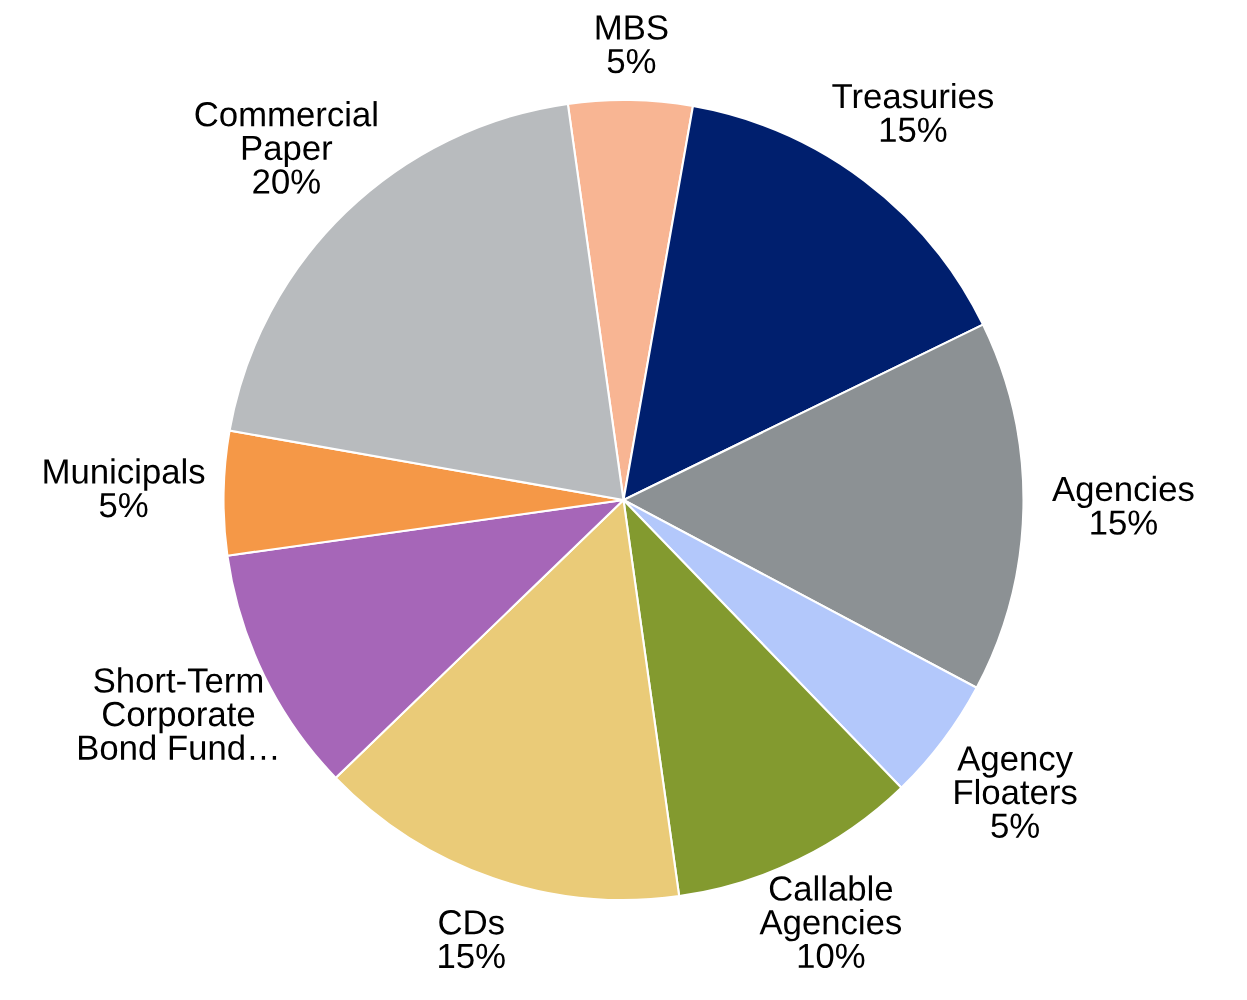  What do you see at coordinates (286, 134) in the screenshot?
I see `slice-label: Commercial Paper` at bounding box center [286, 134].